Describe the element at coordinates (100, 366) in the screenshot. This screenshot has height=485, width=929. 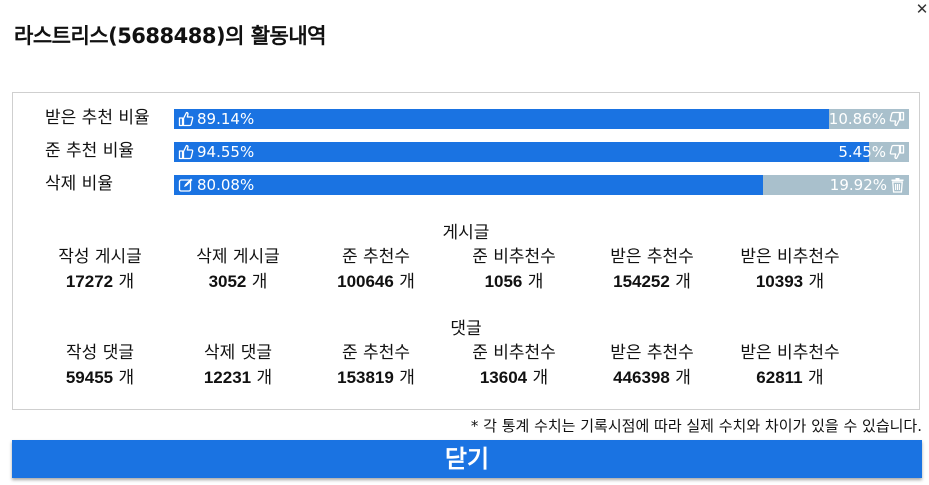
I see `stat-item: 작성 댓글 59455 개` at that location.